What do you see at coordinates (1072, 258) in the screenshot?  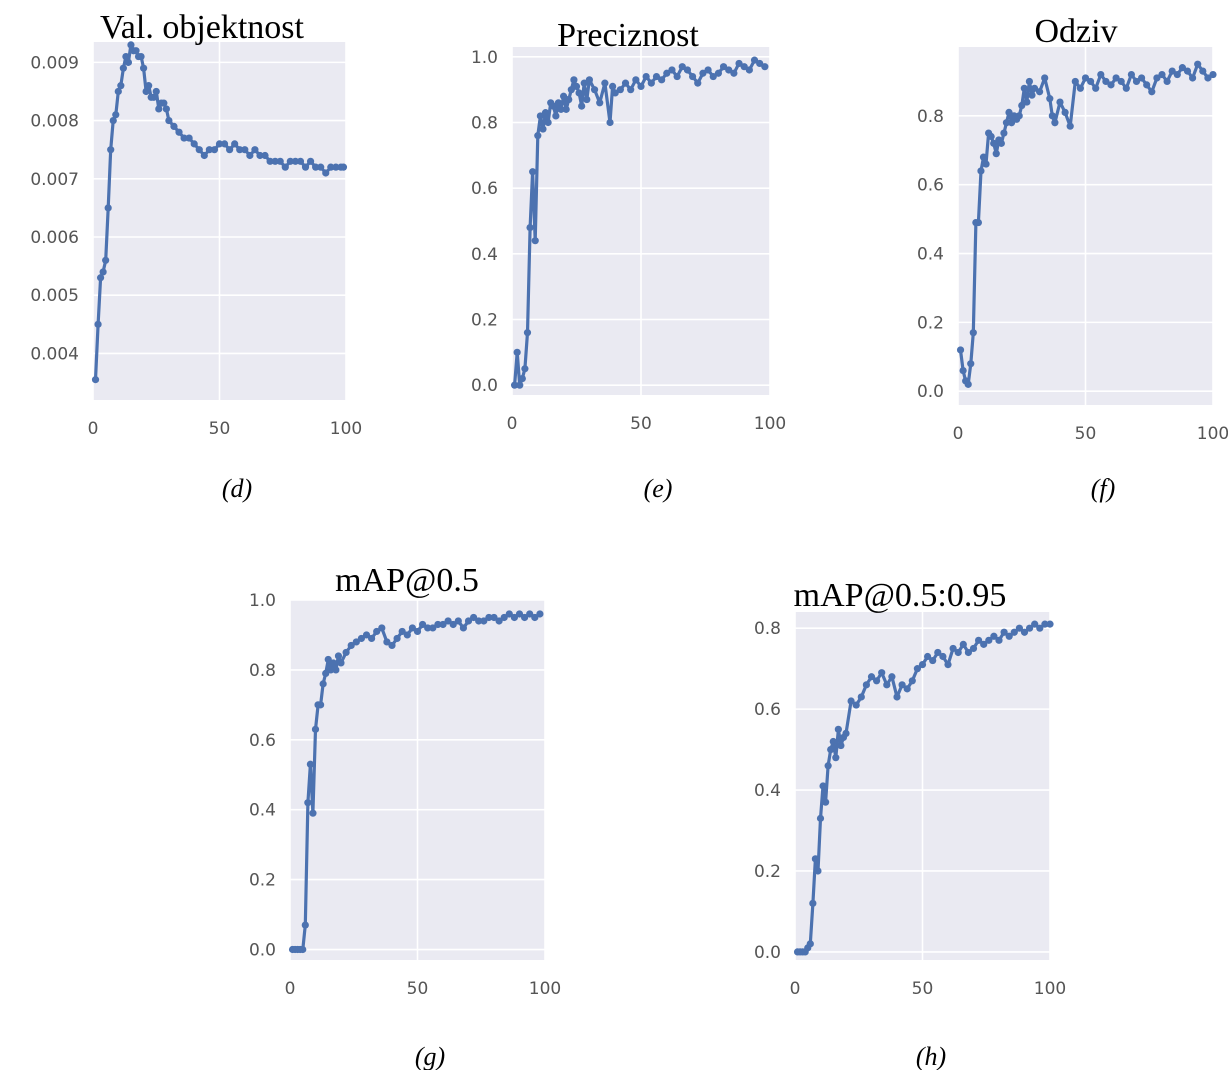 I see `chart-panel-f: 0 50 100 0.0 0.2 0.4 0.6 0.8 Odziv (f)` at bounding box center [1072, 258].